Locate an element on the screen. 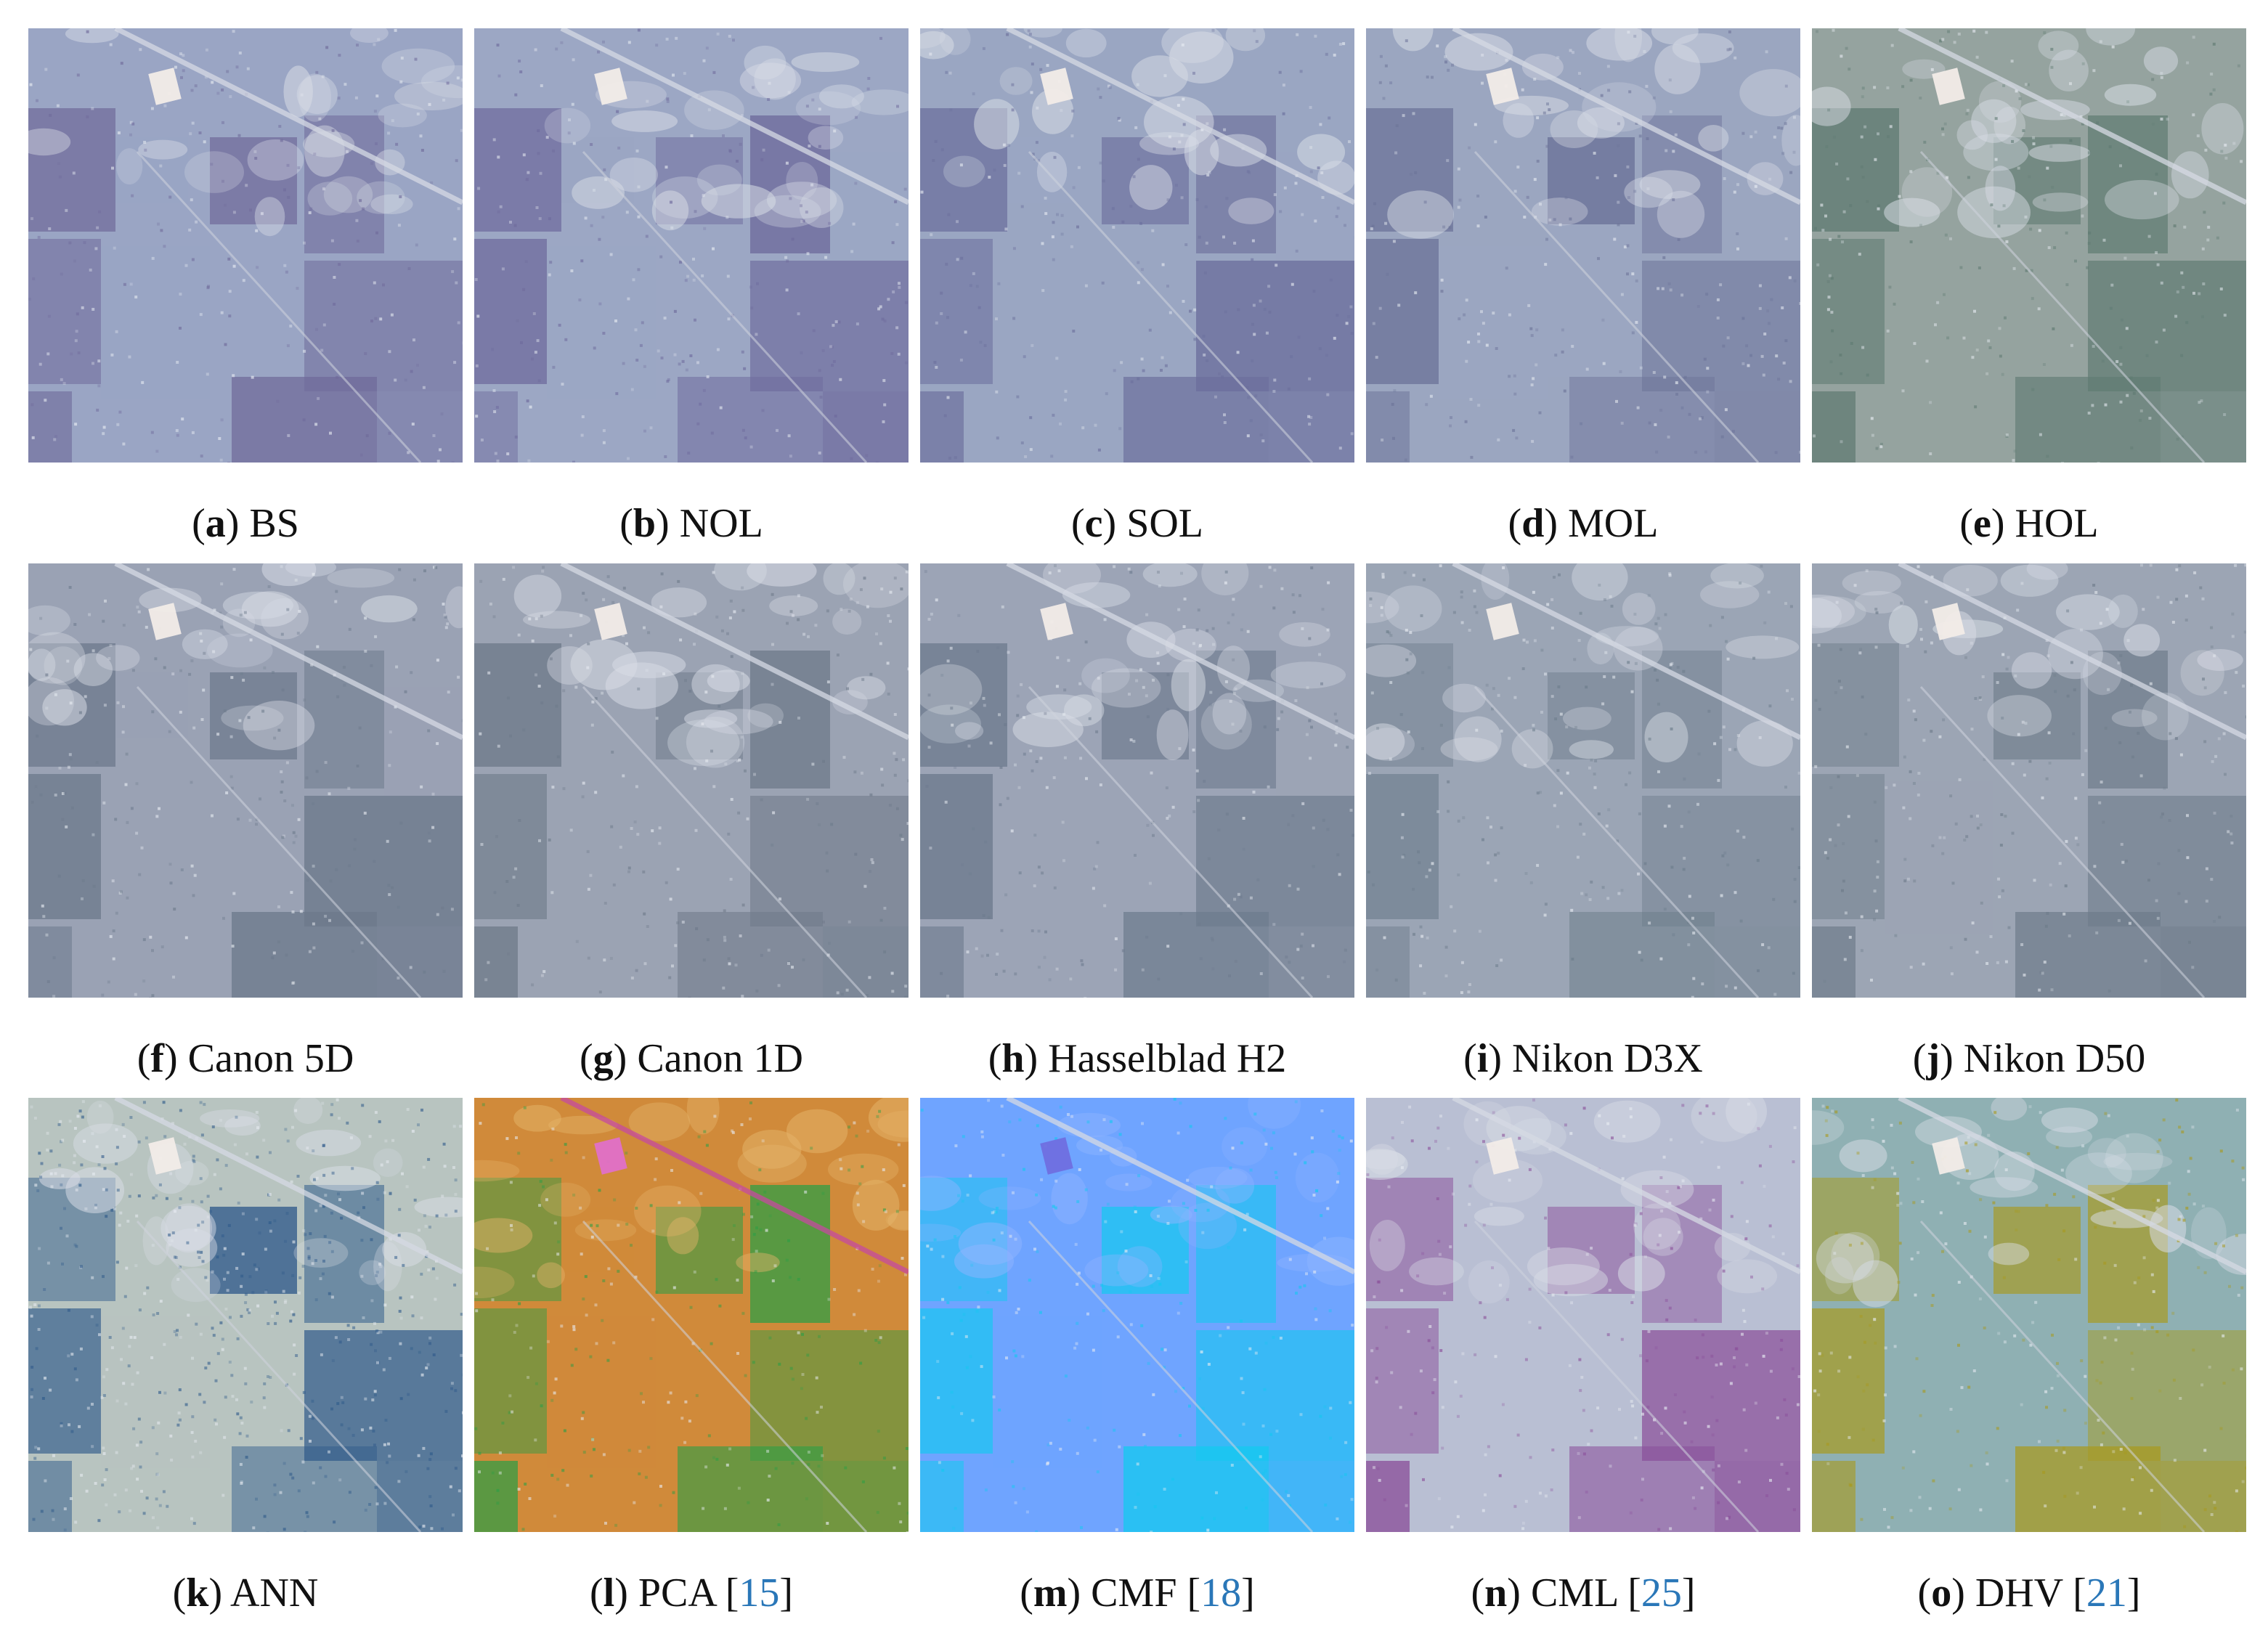 The width and height of the screenshot is (2268, 1646). panel-letter: k is located at coordinates (197, 1593).